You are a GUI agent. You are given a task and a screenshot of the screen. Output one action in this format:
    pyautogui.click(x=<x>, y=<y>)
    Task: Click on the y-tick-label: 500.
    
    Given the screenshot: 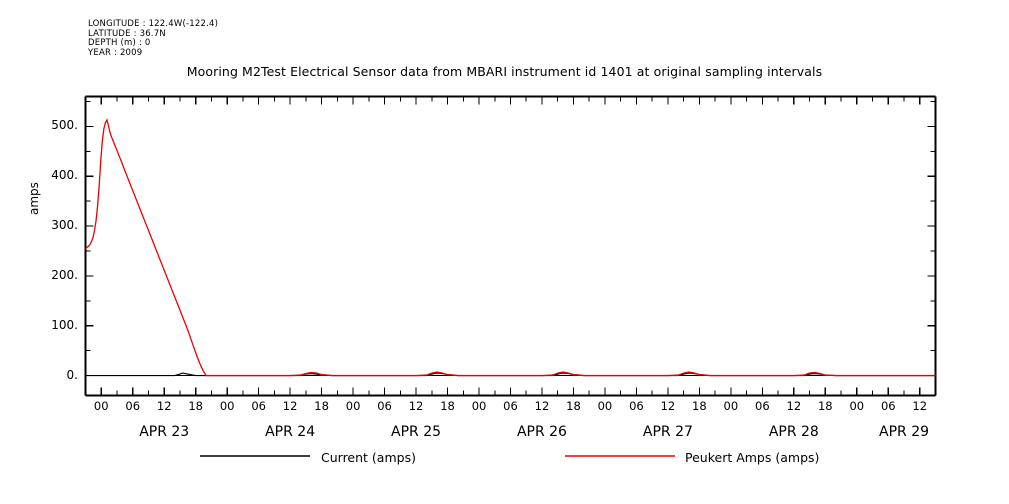 What is the action you would take?
    pyautogui.click(x=64, y=125)
    